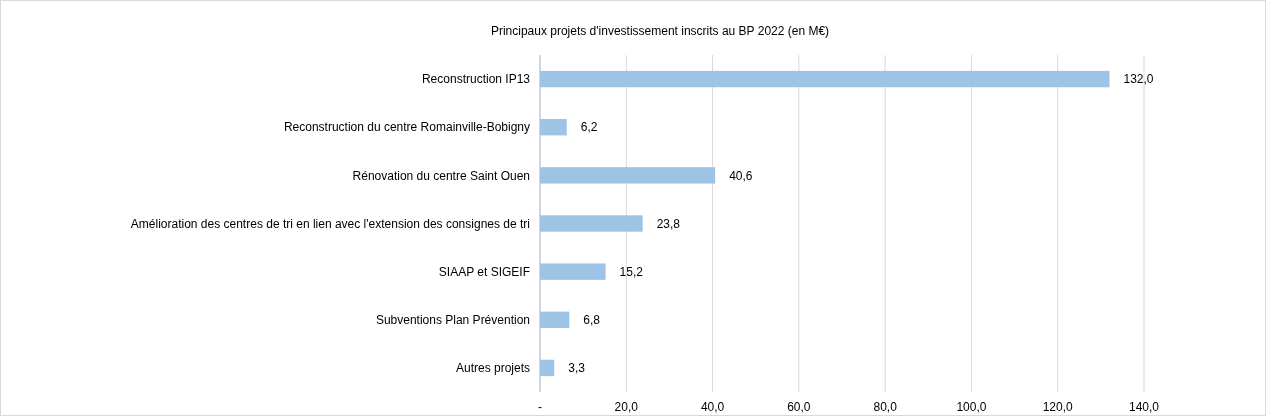  What do you see at coordinates (441, 175) in the screenshot?
I see `y-tick-label: Rénovation du centre Saint Ouen` at bounding box center [441, 175].